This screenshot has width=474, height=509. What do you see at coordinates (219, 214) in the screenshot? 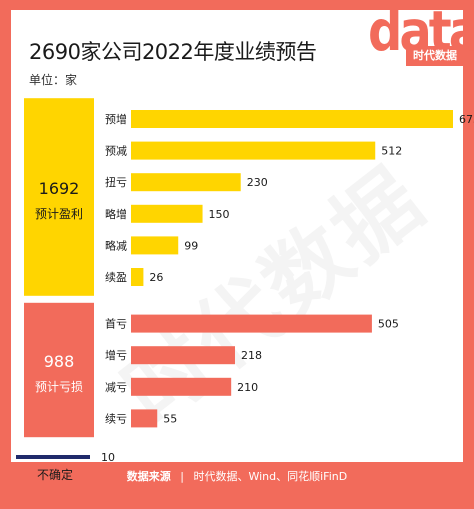
I see `data-label: 150` at bounding box center [219, 214].